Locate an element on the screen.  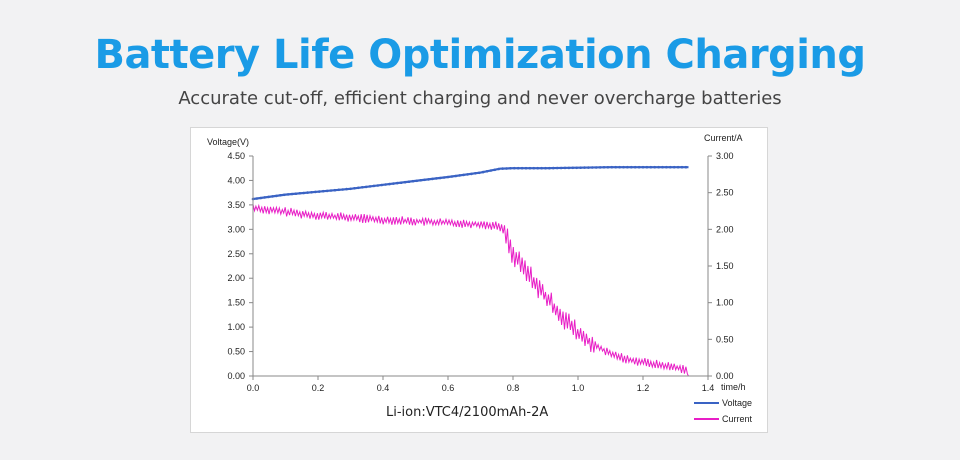
x-axis-title: time/h is located at coordinates (733, 387).